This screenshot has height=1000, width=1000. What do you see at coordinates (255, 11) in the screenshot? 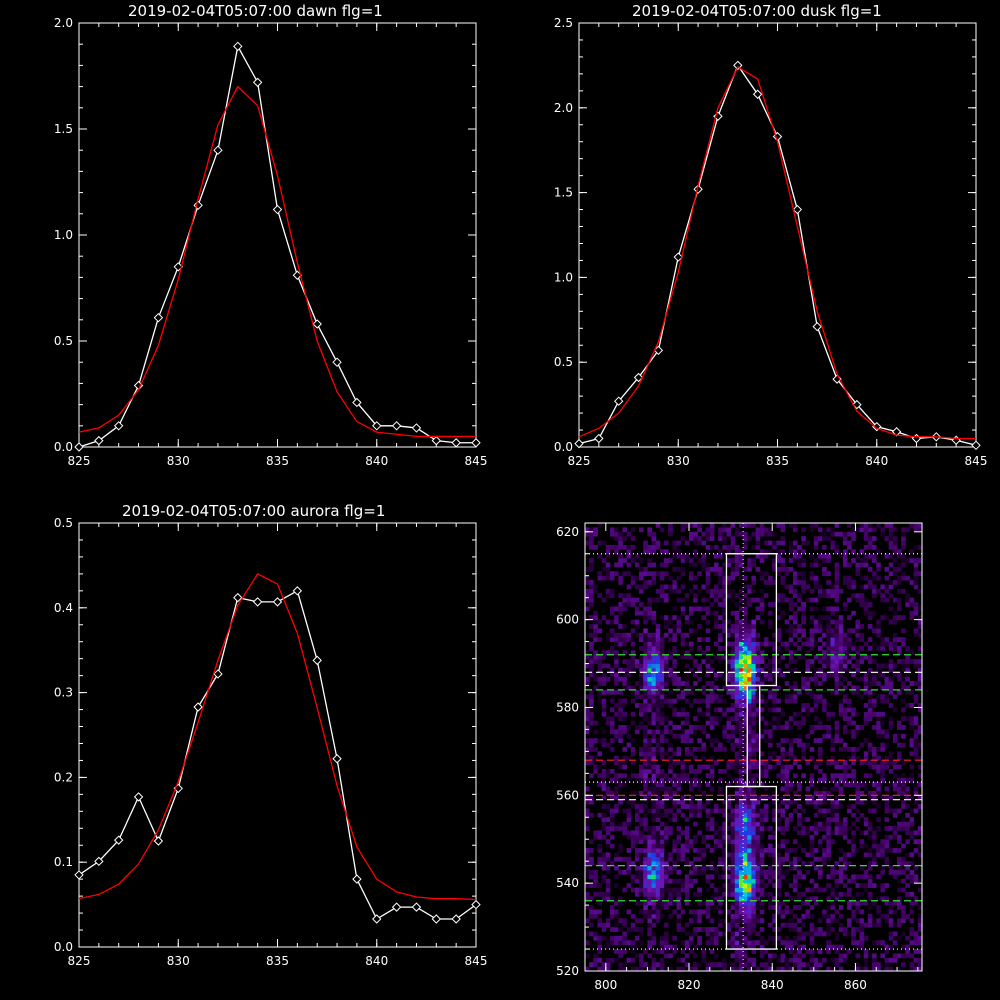
I see `chart-title-dawn: 2019-02-04T05:07:00 dawn flg=1` at bounding box center [255, 11].